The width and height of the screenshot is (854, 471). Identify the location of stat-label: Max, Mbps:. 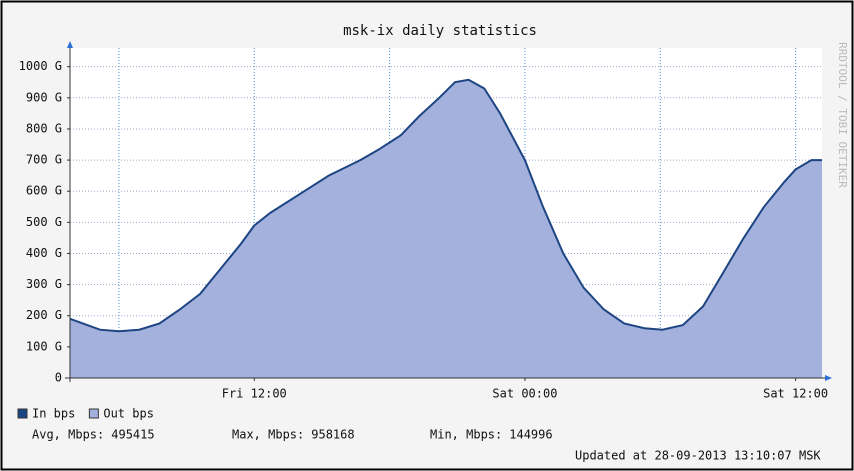
(268, 435).